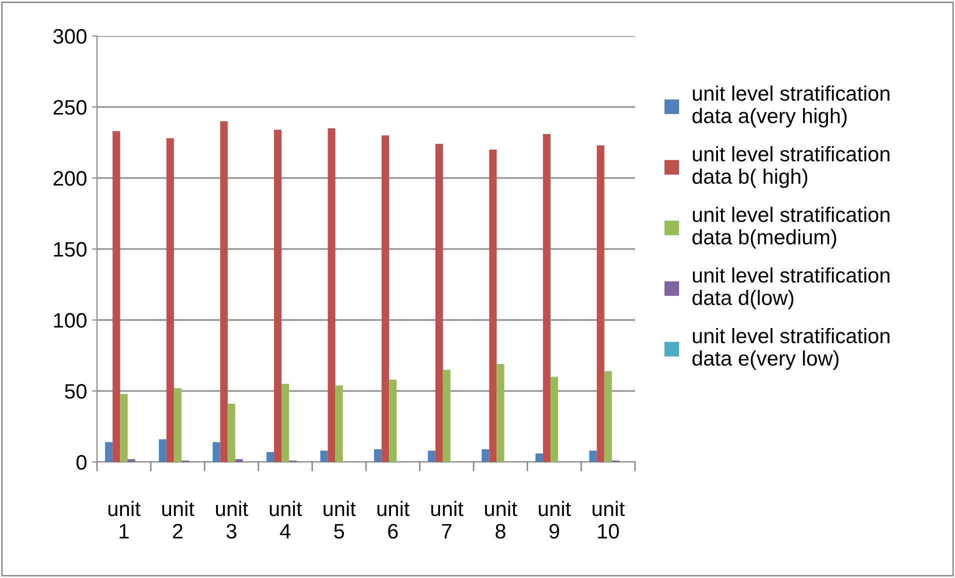 The image size is (955, 578). Describe the element at coordinates (124, 519) in the screenshot. I see `x-tick-label: unit 1` at that location.